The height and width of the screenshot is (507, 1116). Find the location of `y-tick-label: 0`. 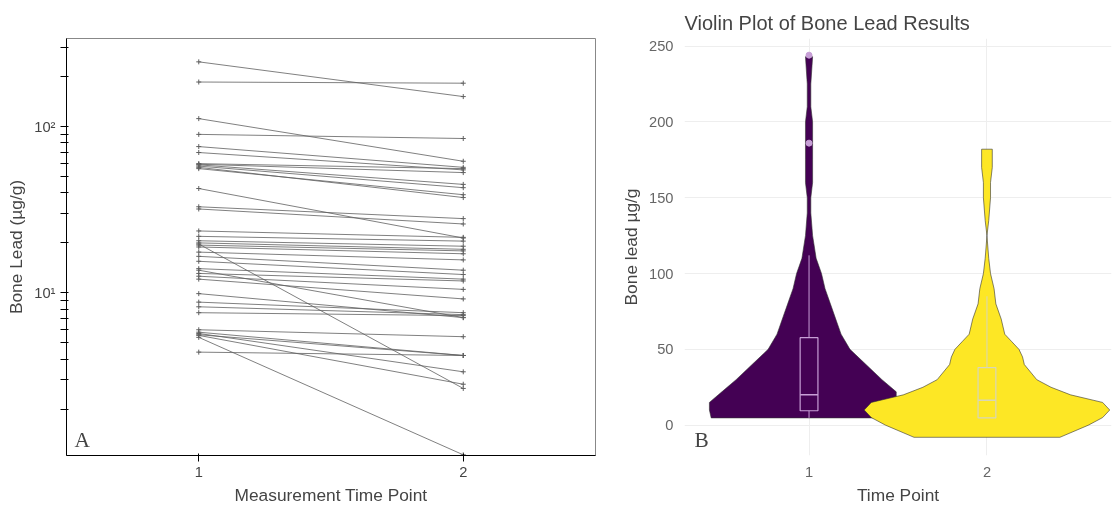

y-tick-label: 0 is located at coordinates (669, 425).